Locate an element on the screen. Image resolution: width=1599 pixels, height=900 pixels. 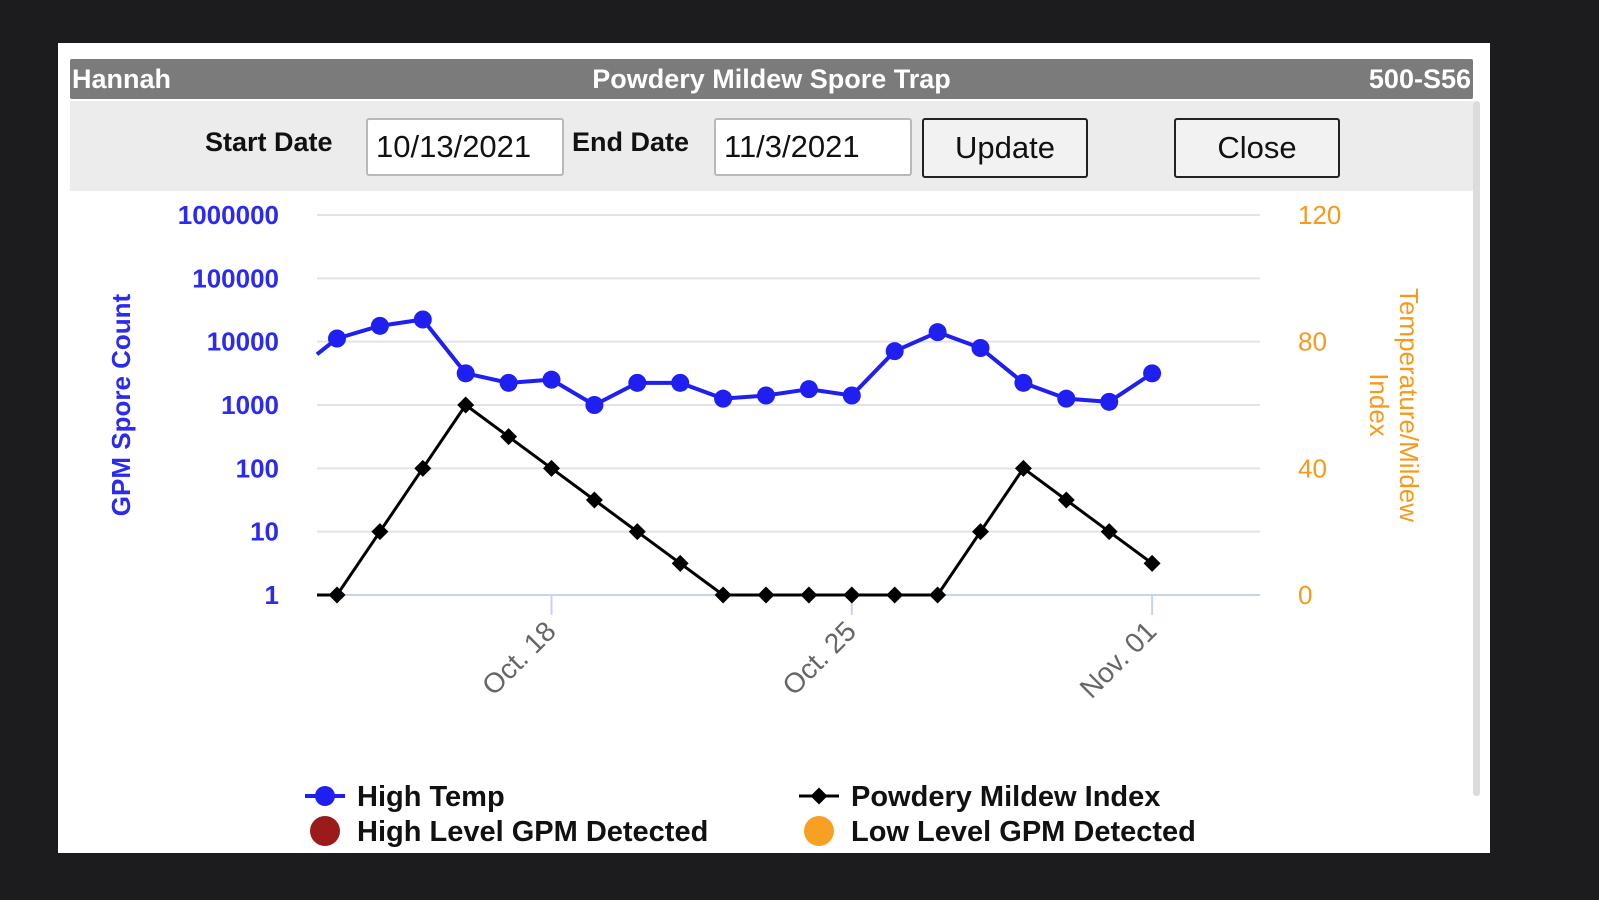
right-axis-tick-label: 0 is located at coordinates (1305, 595).